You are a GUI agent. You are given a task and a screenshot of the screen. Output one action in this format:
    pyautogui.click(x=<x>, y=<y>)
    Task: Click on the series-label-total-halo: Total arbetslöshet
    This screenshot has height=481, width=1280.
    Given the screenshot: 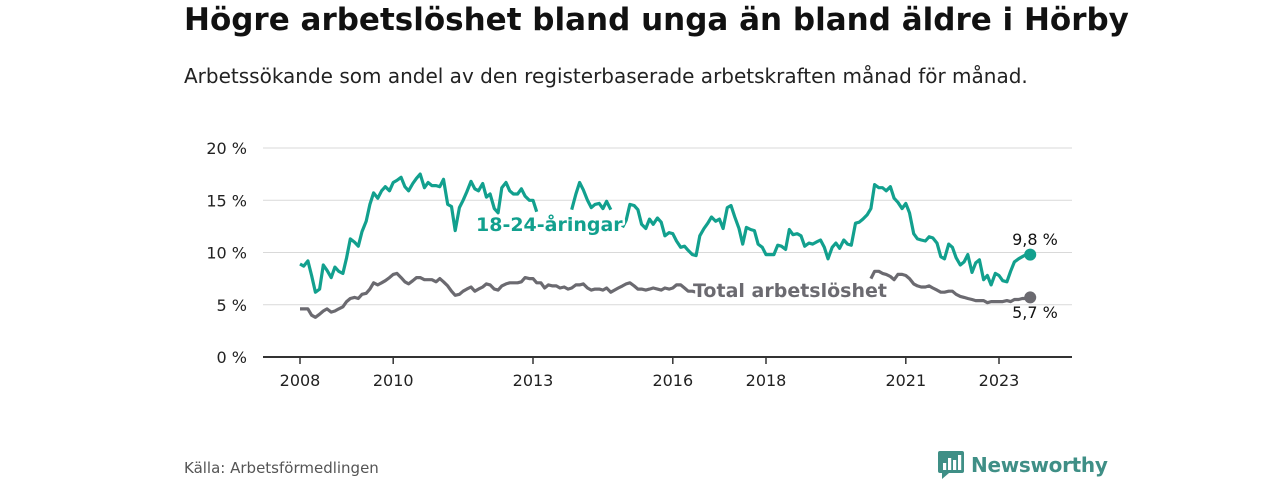 What is the action you would take?
    pyautogui.click(x=790, y=291)
    